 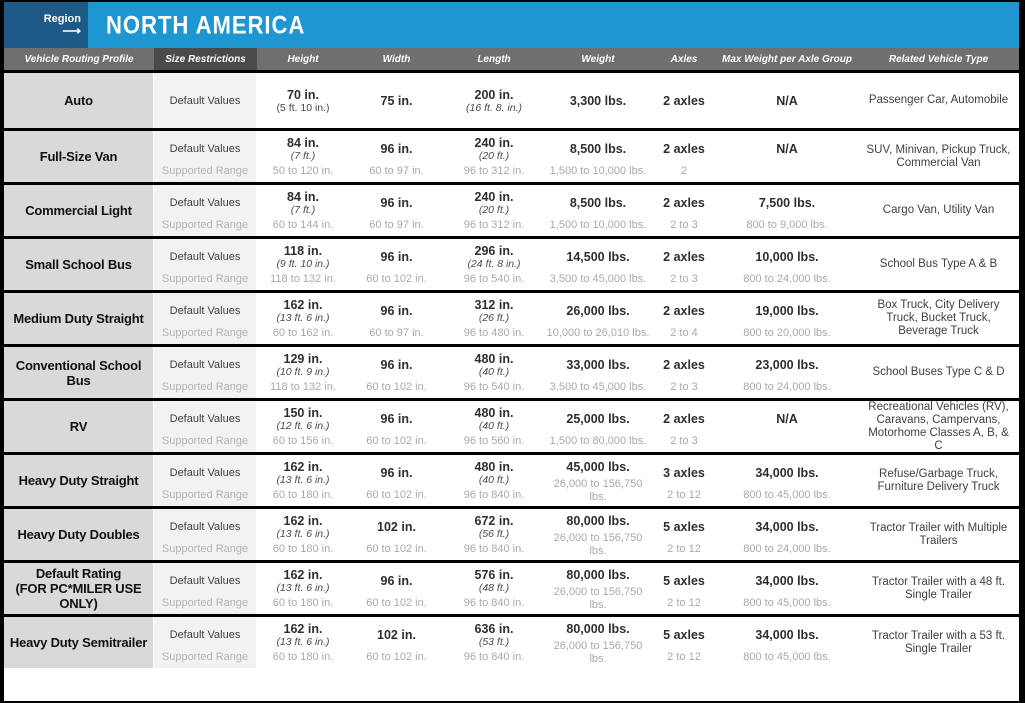 What do you see at coordinates (598, 534) in the screenshot?
I see `weight-cell: 80,000 lbs. 26,000 to 156,750 lbs.` at bounding box center [598, 534].